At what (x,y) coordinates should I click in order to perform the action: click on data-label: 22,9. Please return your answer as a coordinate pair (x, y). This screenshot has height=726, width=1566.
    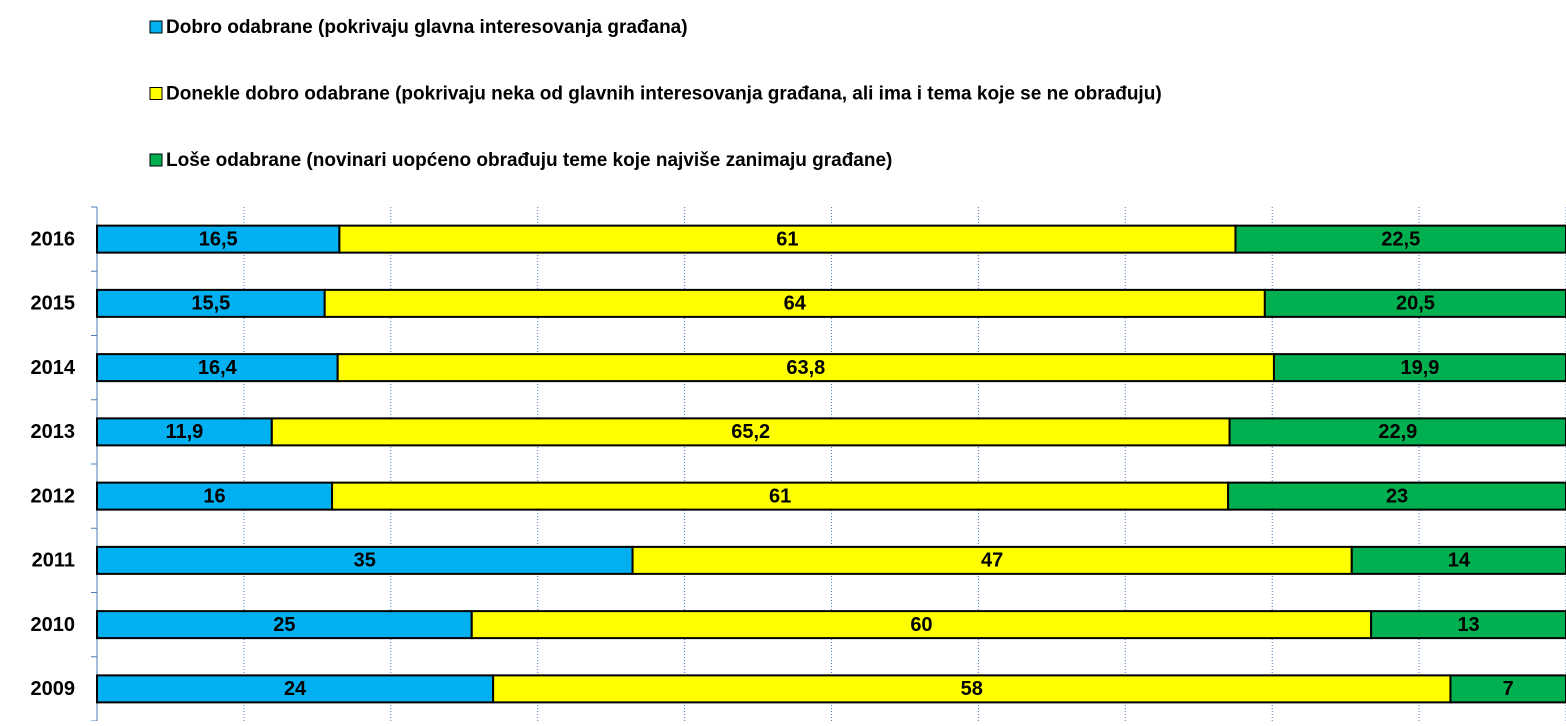
    Looking at the image, I should click on (1397, 432).